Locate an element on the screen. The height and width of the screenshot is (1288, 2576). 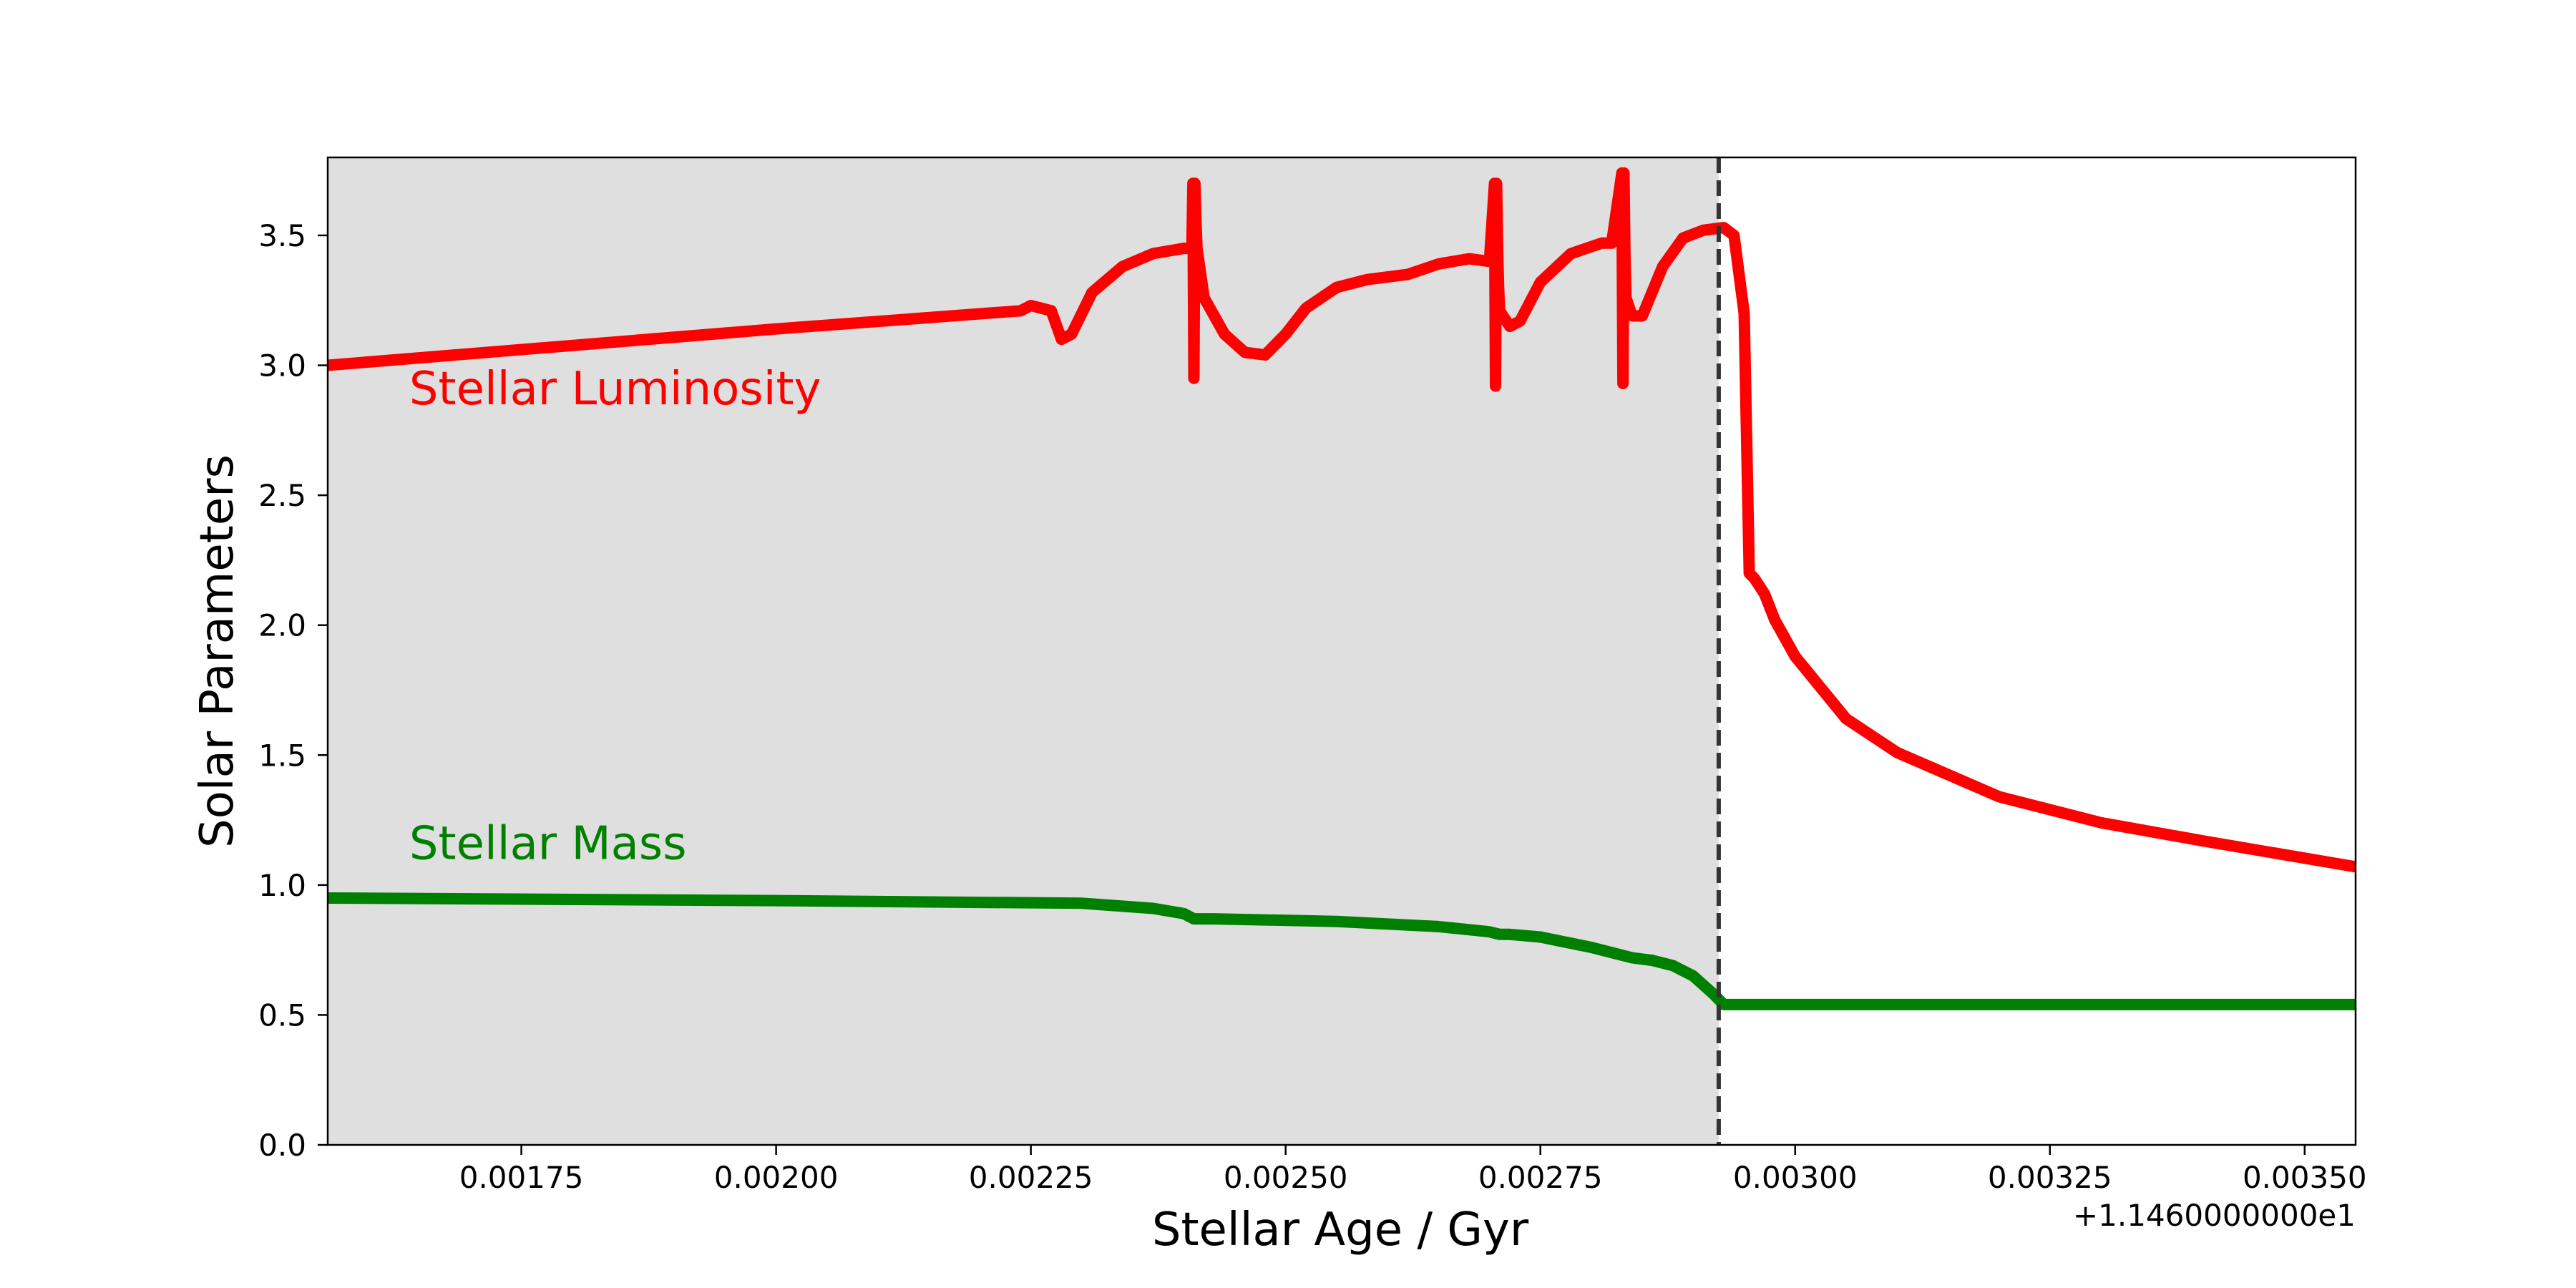
y-tick-label: 1.0 is located at coordinates (282, 885).